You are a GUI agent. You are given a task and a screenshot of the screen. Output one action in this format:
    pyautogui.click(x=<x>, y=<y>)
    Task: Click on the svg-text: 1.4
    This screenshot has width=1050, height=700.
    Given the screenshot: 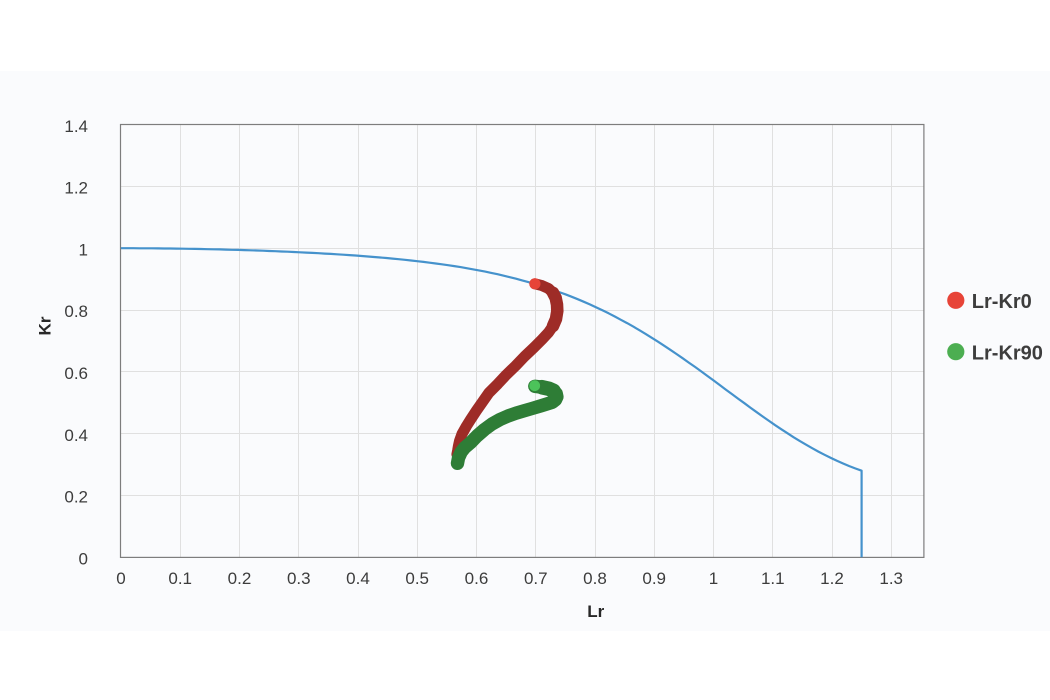 What is the action you would take?
    pyautogui.click(x=76, y=126)
    